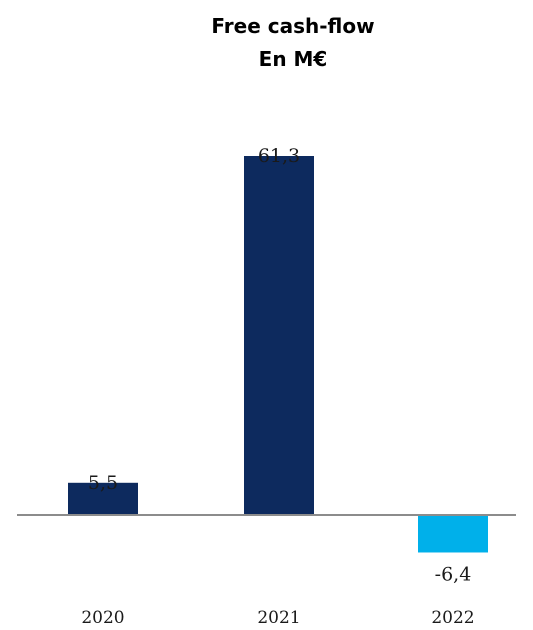  I want to click on value-label-2022: -6,4, so click(453, 574).